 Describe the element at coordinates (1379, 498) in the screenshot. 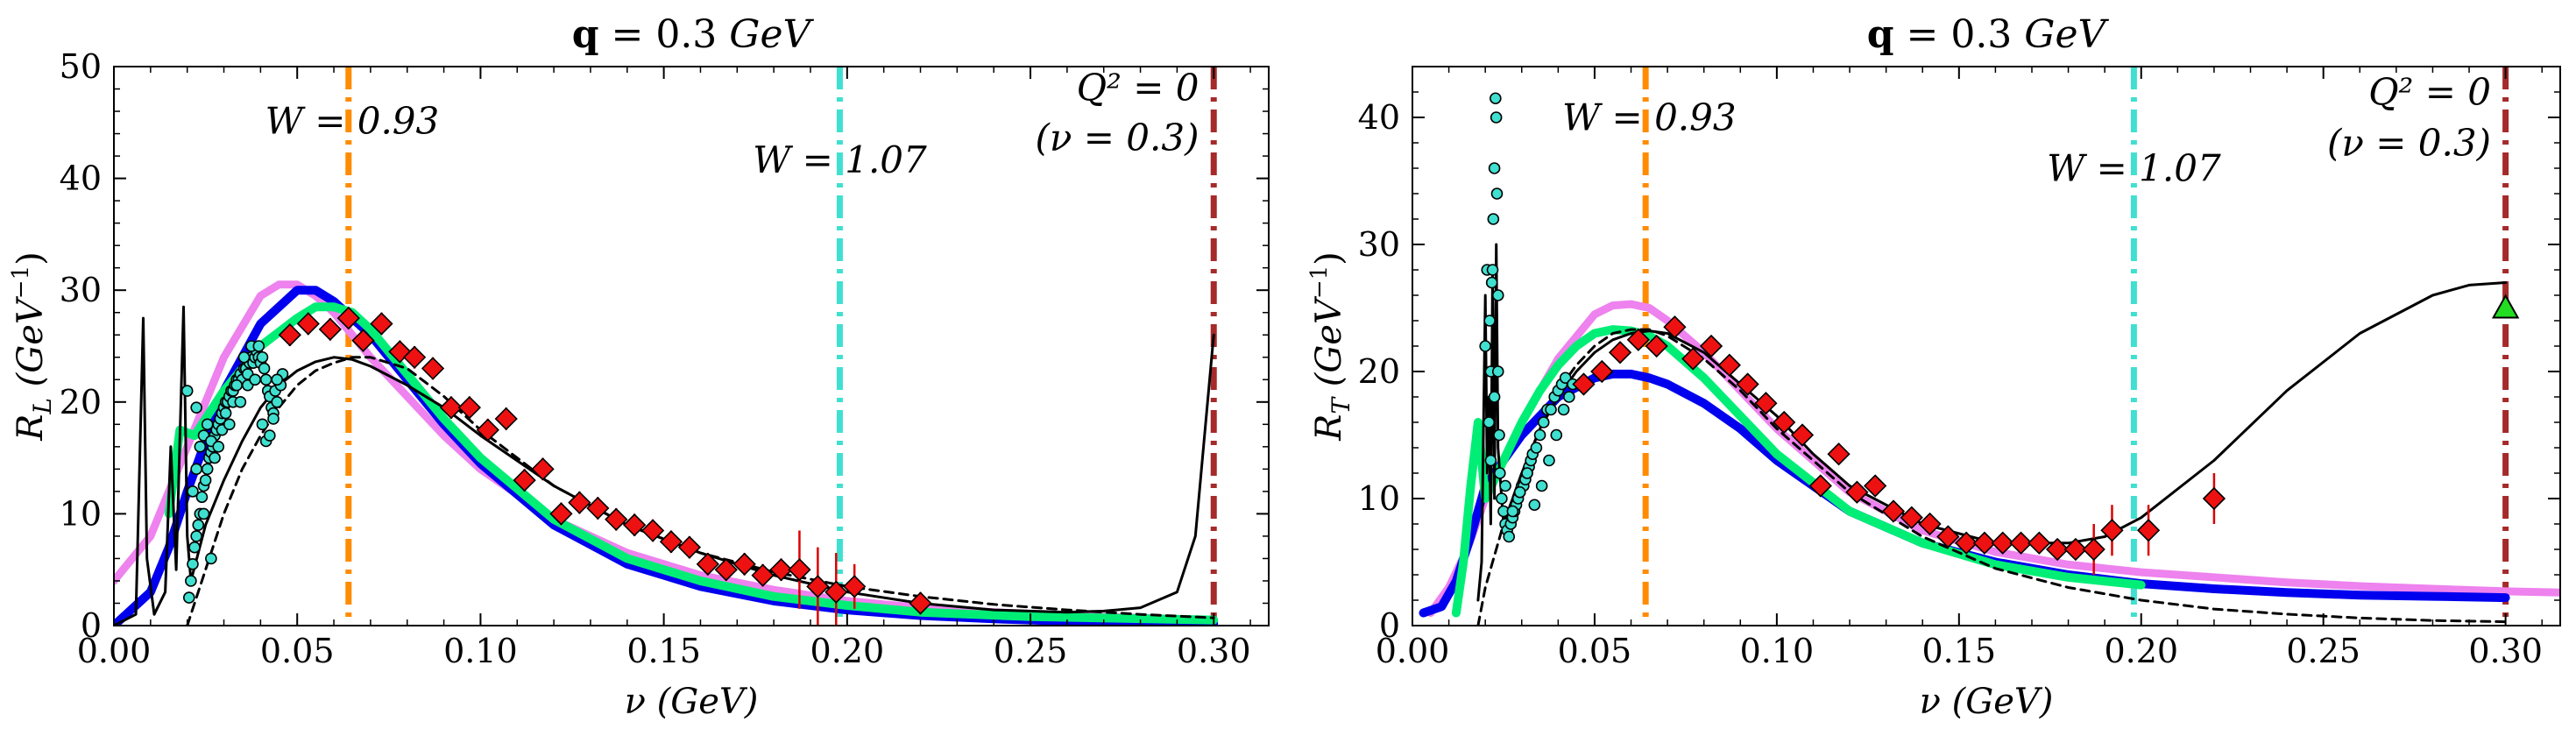

I see `y-tick-label: 10` at that location.